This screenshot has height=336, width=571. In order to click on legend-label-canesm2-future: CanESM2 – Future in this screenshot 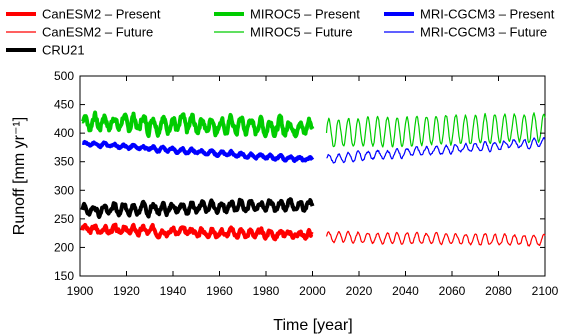, I will do `click(97, 32)`.